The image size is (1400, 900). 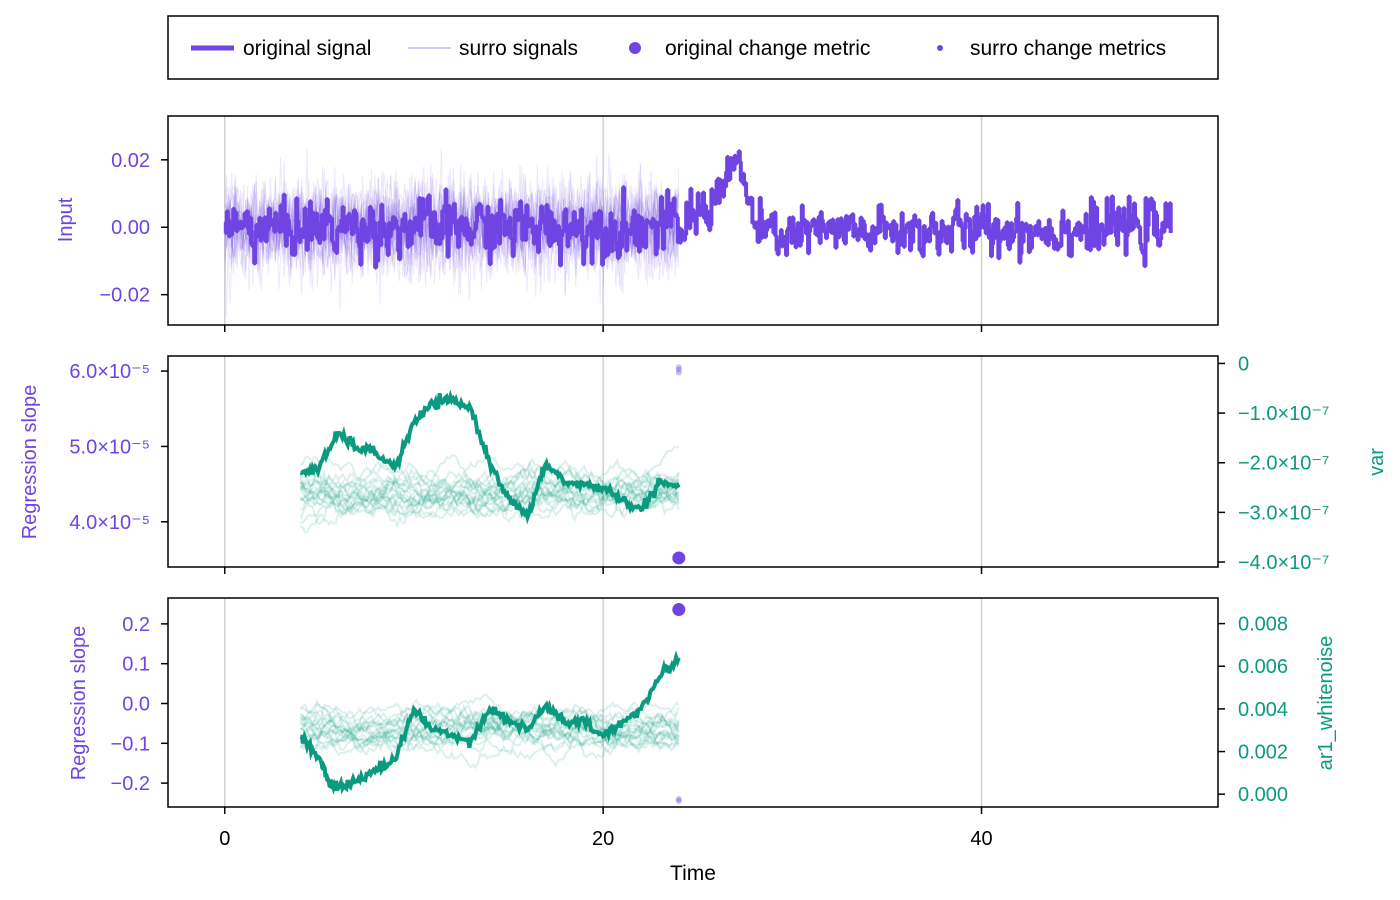 What do you see at coordinates (1068, 48) in the screenshot?
I see `legend-label-surro-change-metrics: surro change metrics` at bounding box center [1068, 48].